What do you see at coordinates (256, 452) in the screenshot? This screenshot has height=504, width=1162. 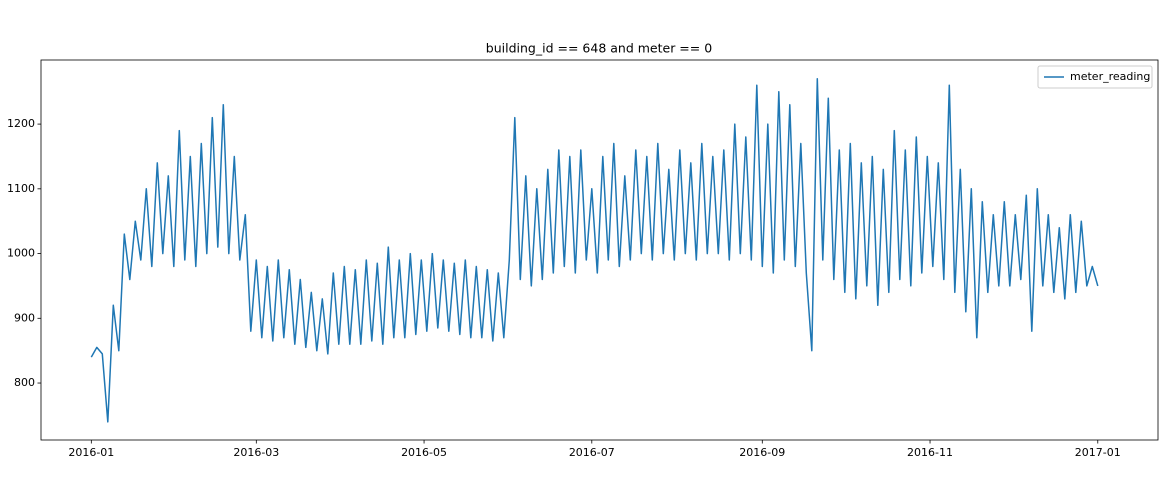 I see `x-tick-label: 2016-03` at bounding box center [256, 452].